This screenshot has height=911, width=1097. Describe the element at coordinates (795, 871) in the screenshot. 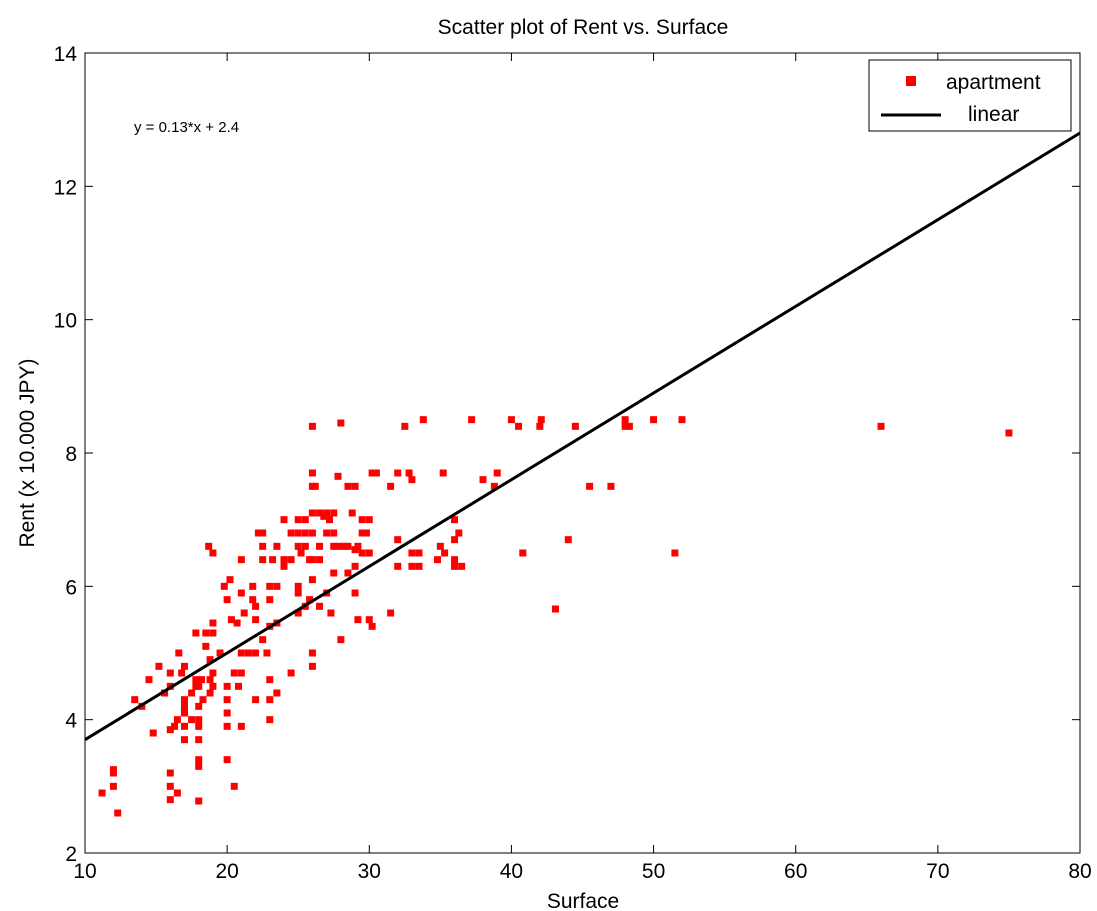

I see `x-tick-label: 60` at that location.